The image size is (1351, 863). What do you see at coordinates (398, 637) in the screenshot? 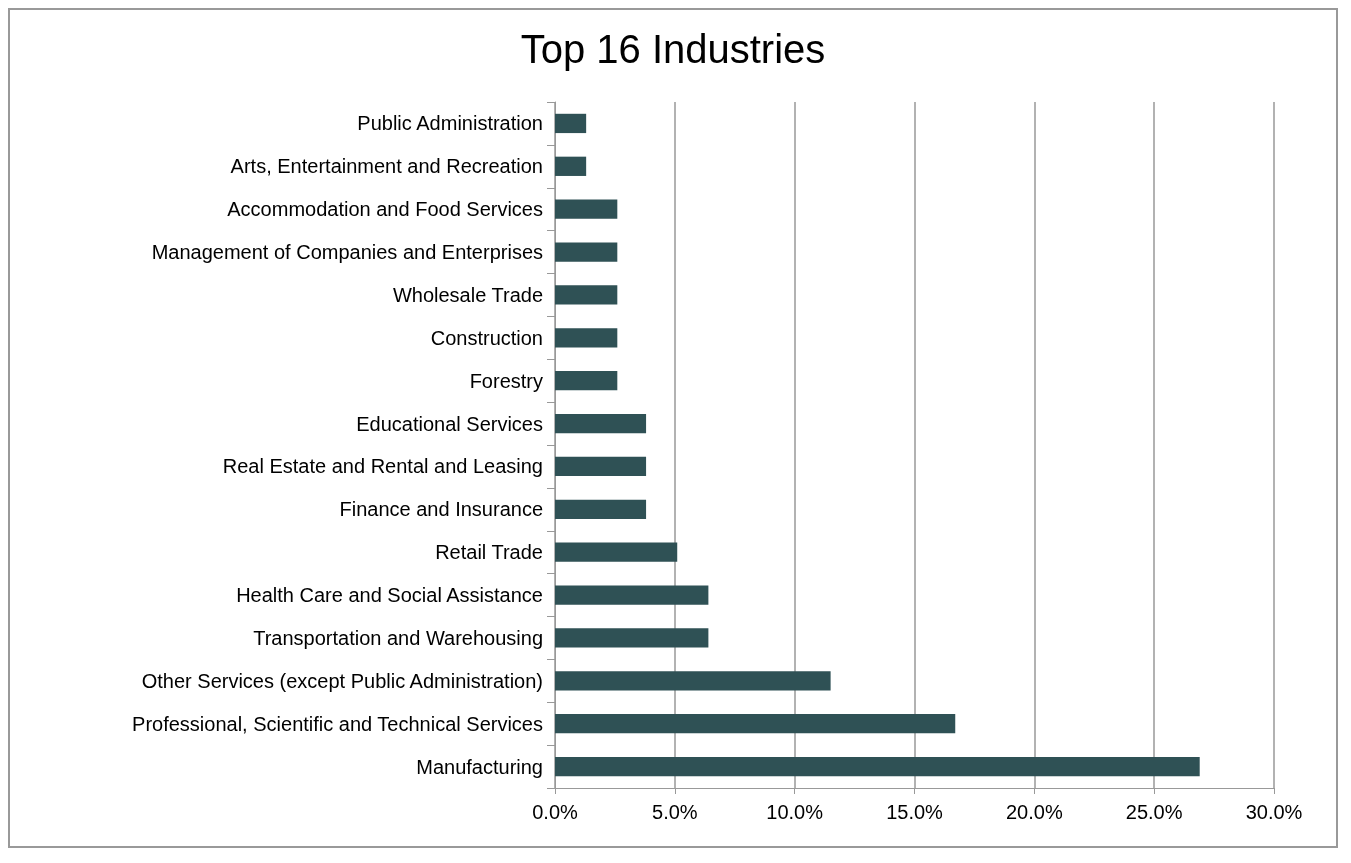
I see `y-tick-label: Transportation and Warehousing` at bounding box center [398, 637].